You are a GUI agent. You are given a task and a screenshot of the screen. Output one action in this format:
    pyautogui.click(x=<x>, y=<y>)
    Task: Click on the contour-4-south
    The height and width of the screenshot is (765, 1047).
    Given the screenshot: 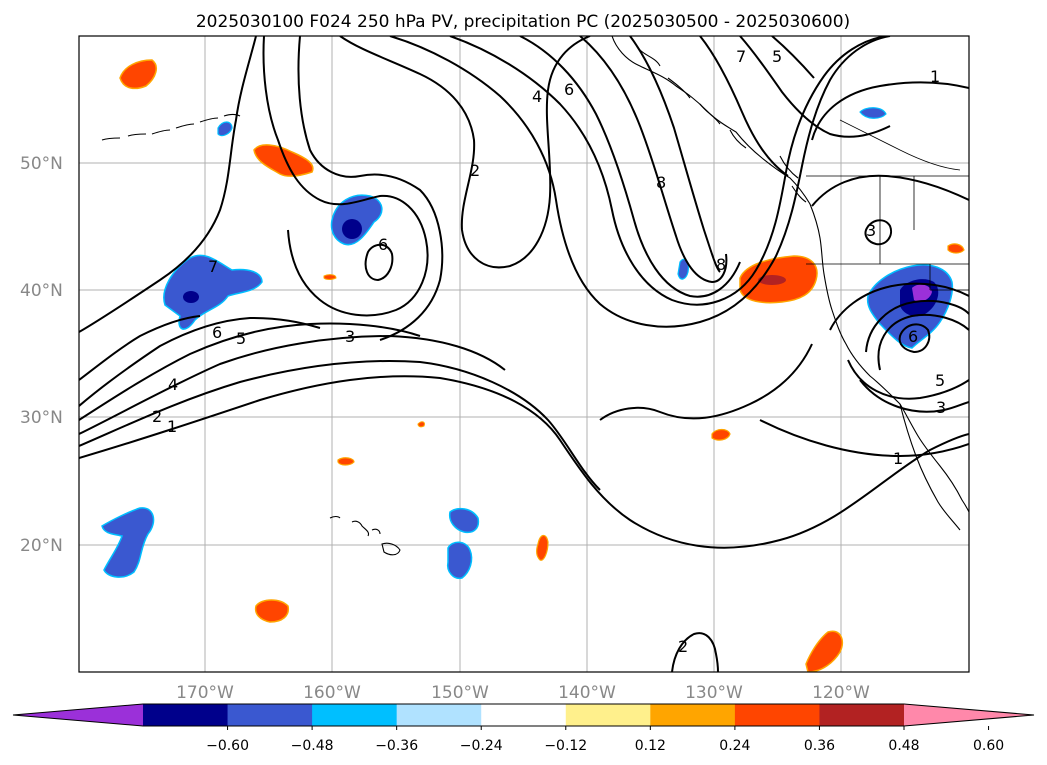 What is the action you would take?
    pyautogui.click(x=250, y=371)
    